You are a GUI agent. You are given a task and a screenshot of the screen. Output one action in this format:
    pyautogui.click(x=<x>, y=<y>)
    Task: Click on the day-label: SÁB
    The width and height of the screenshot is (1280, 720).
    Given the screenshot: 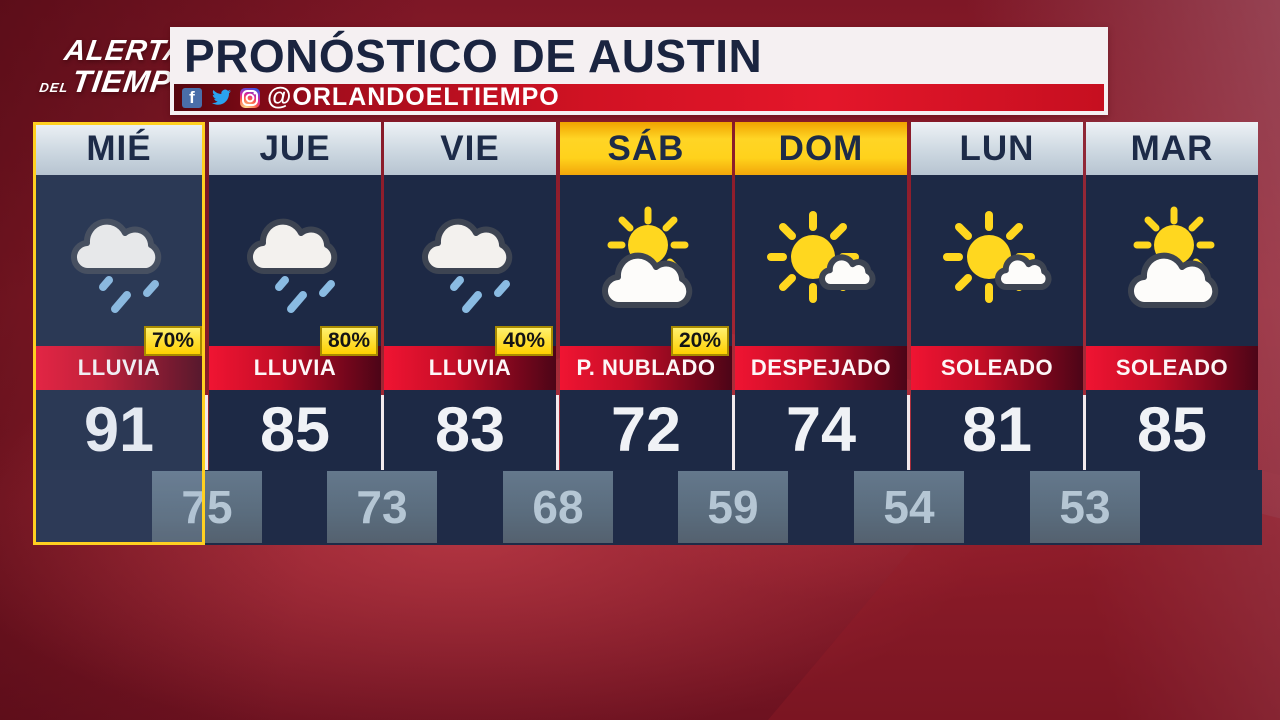 What is the action you would take?
    pyautogui.click(x=646, y=148)
    